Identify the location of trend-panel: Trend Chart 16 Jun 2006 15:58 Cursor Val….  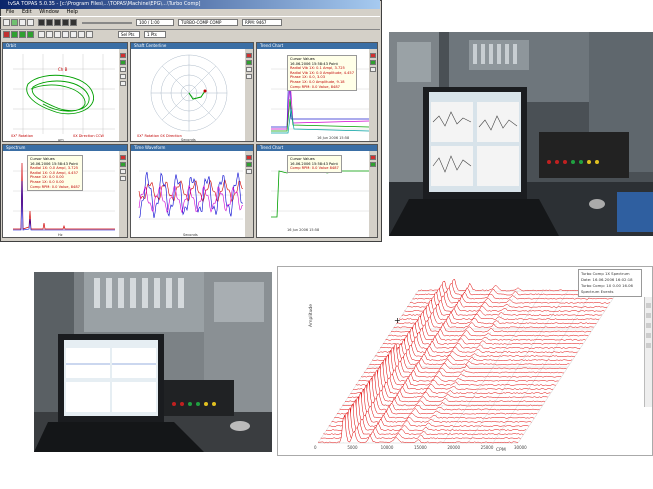
(317, 92).